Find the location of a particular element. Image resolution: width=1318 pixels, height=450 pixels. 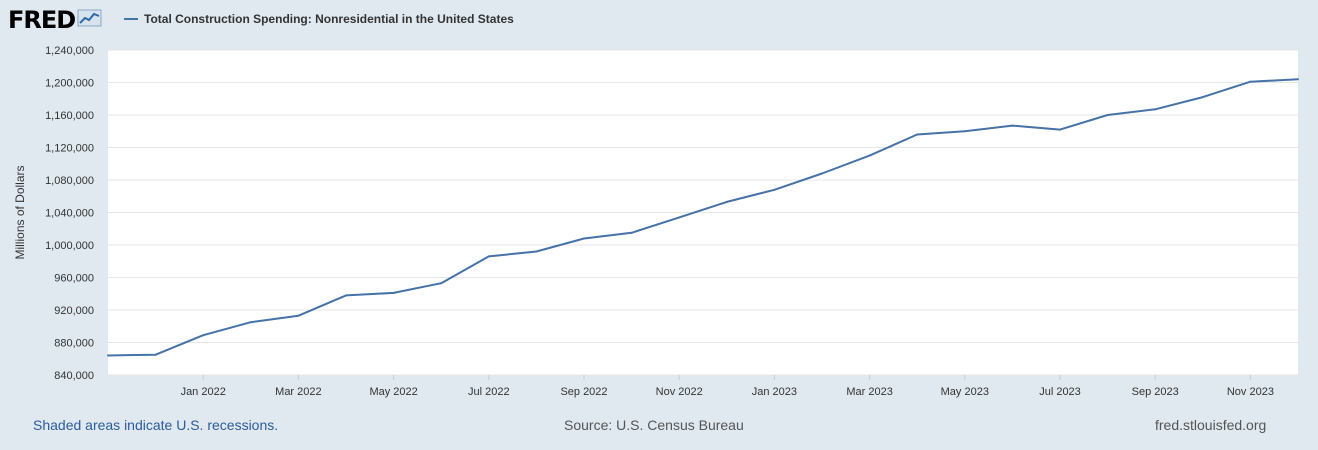

x-tick-label: Jul 2022 is located at coordinates (489, 392).